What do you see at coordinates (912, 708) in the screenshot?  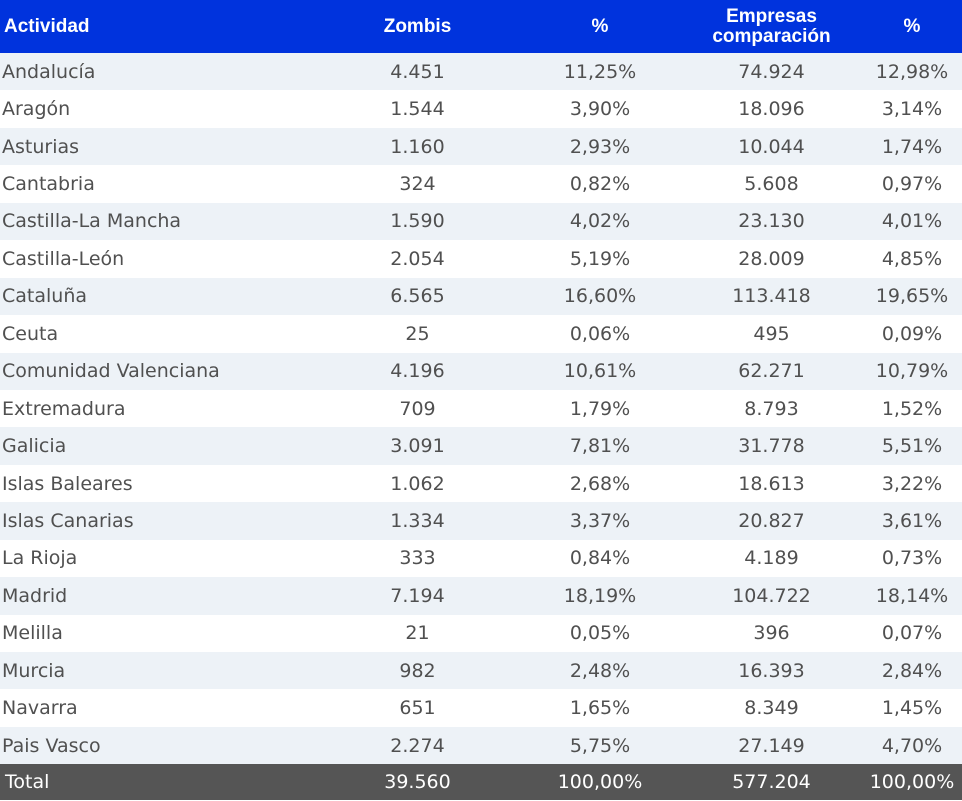 I see `empresas-percent: 1,45%` at bounding box center [912, 708].